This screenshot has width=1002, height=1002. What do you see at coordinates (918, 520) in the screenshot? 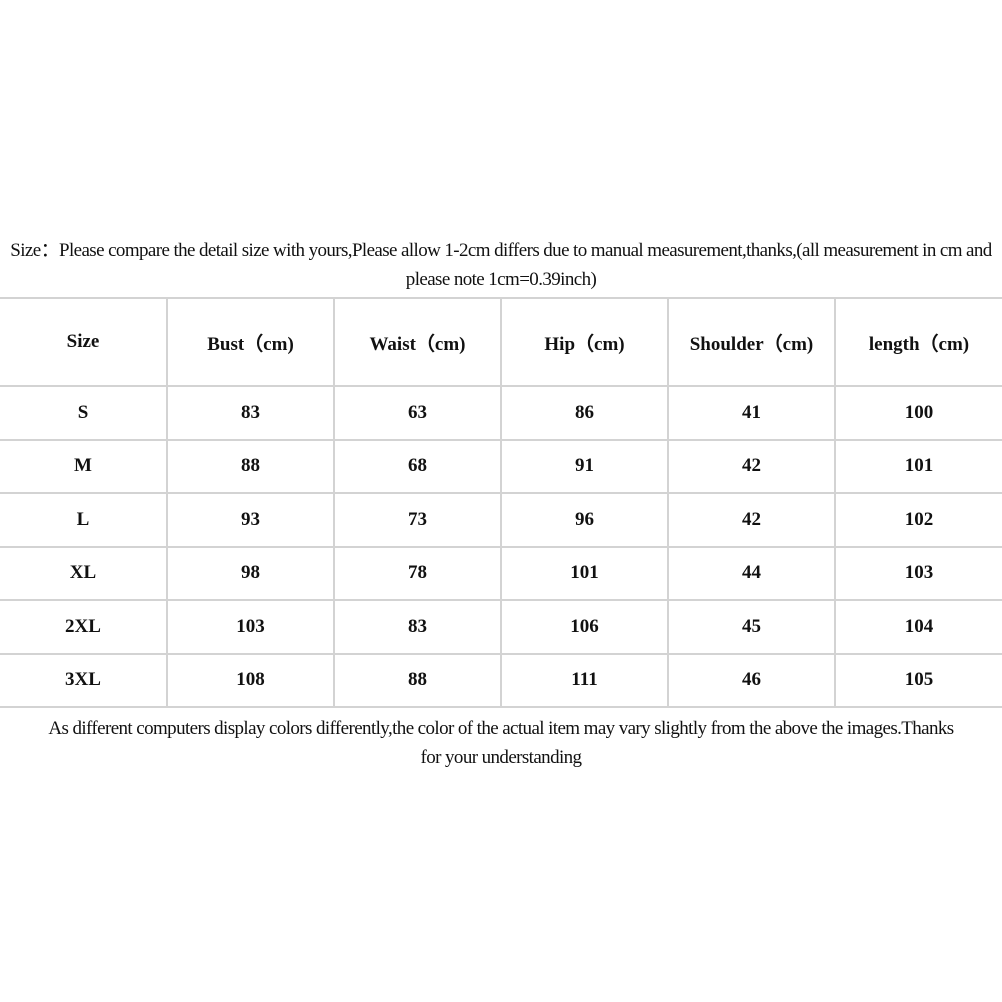
I see `table-cell: 102` at bounding box center [918, 520].